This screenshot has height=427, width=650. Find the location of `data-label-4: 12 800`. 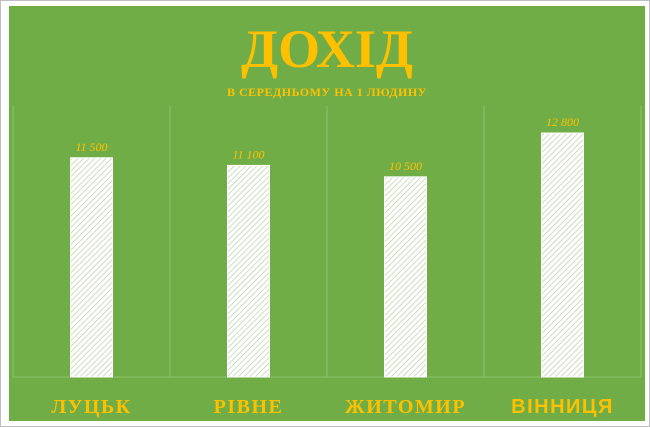

data-label-4: 12 800 is located at coordinates (562, 122).